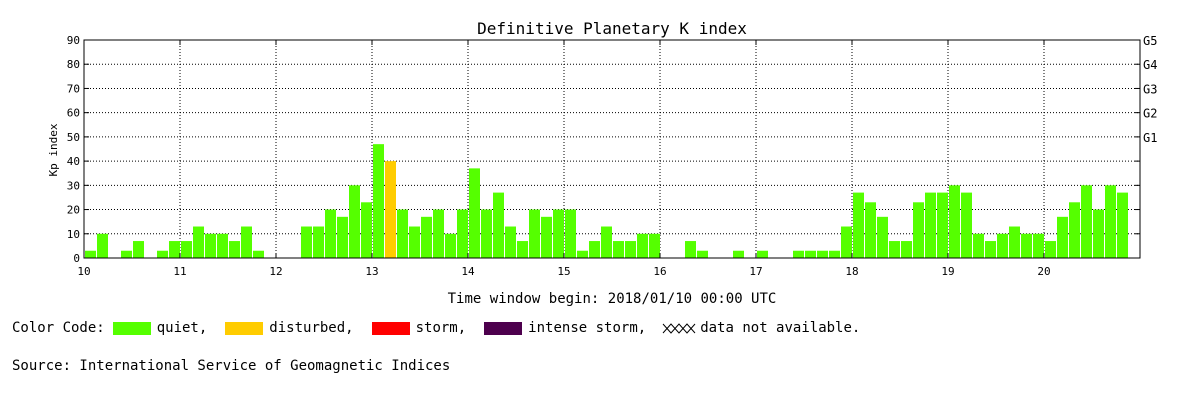 The image size is (1200, 400). I want to click on x-tick-label: 17, so click(755, 271).